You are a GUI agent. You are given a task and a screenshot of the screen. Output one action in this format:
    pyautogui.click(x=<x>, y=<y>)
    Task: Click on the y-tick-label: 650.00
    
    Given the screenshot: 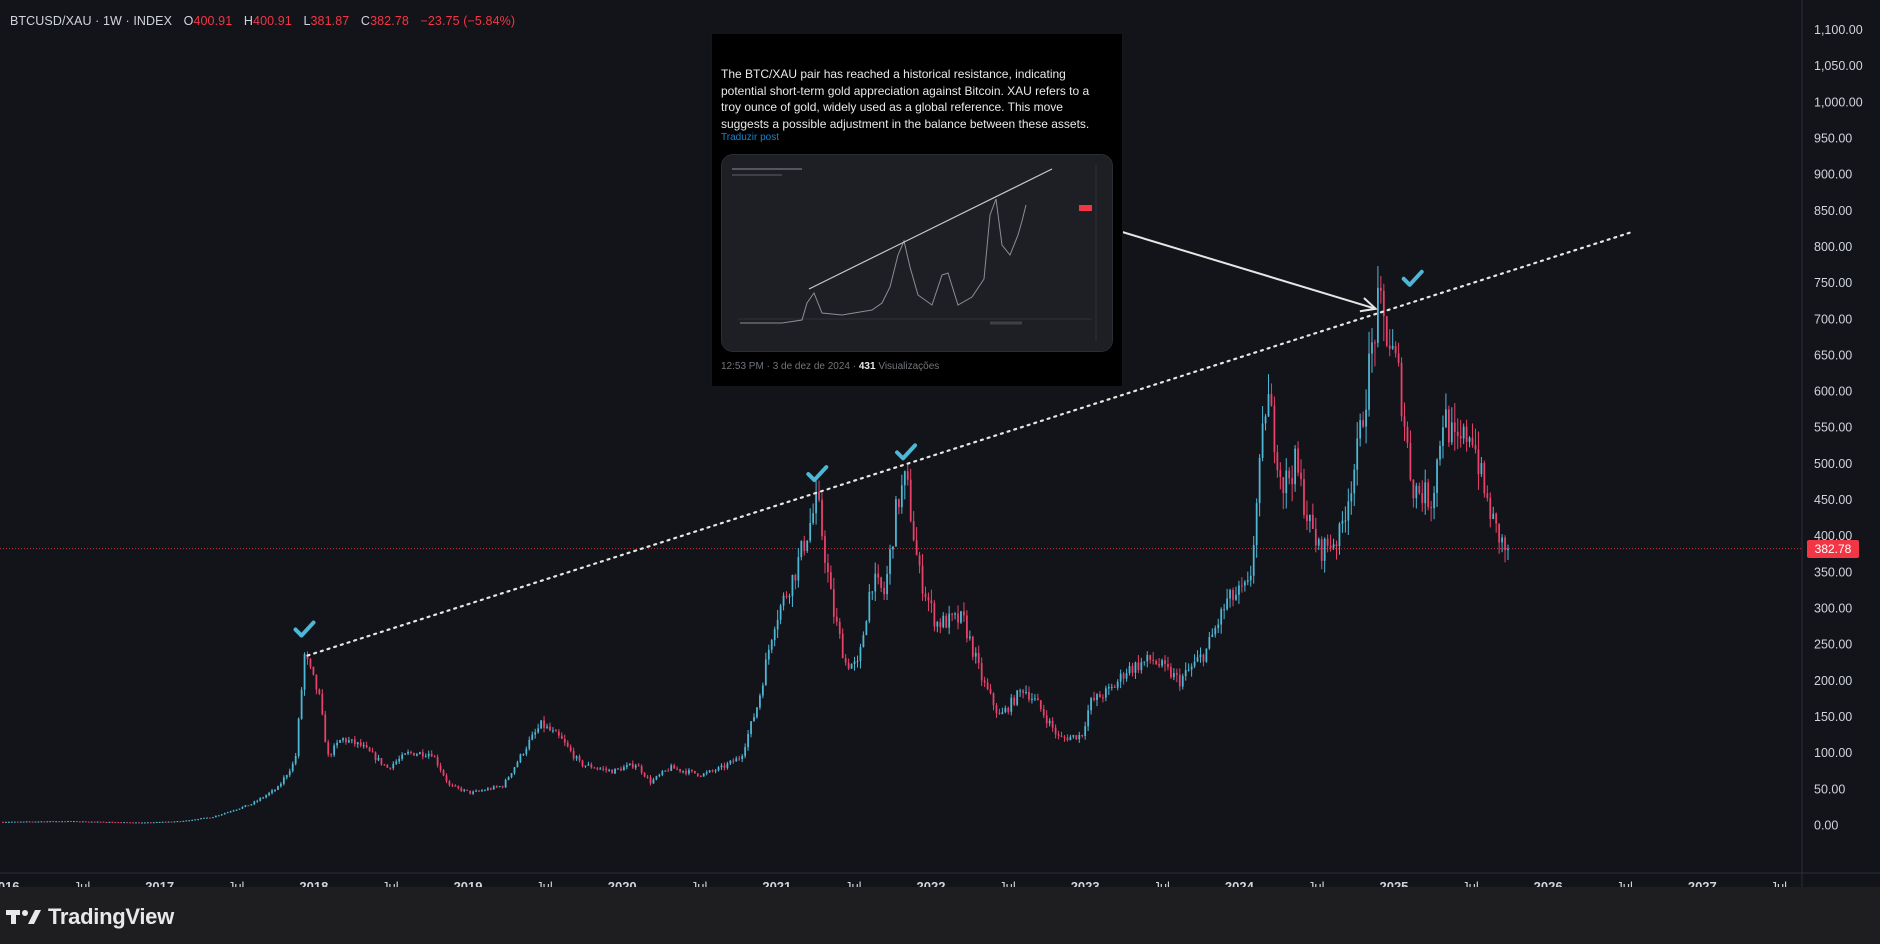 What is the action you would take?
    pyautogui.click(x=1833, y=355)
    